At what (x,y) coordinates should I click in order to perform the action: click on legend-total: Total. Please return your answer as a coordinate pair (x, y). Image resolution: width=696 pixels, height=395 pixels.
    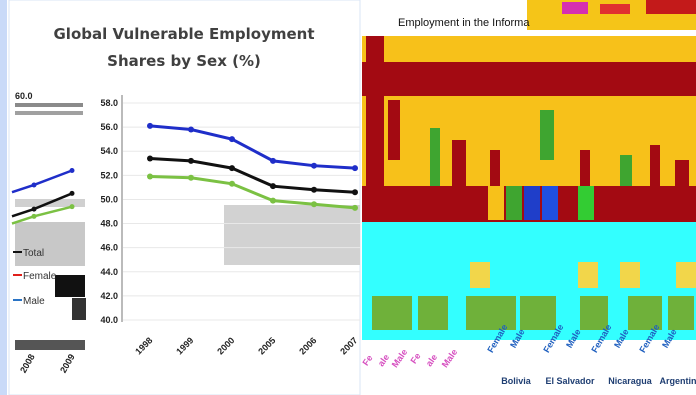
    Looking at the image, I should click on (33, 253).